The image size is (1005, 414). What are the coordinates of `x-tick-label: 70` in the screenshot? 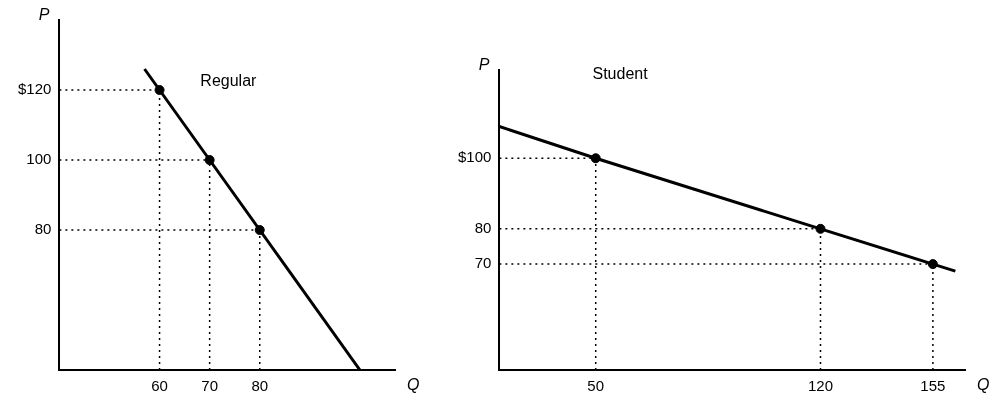 It's located at (209, 386).